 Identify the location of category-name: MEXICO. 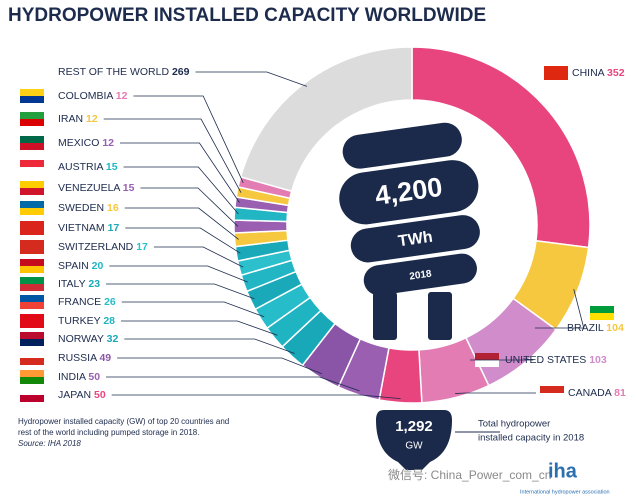
(78, 143).